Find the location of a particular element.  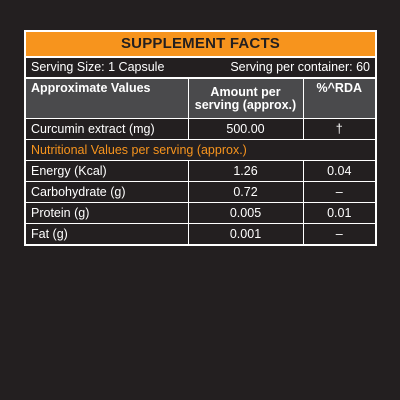

table-row: Protein (g) 0.005 0.01 is located at coordinates (200, 213).